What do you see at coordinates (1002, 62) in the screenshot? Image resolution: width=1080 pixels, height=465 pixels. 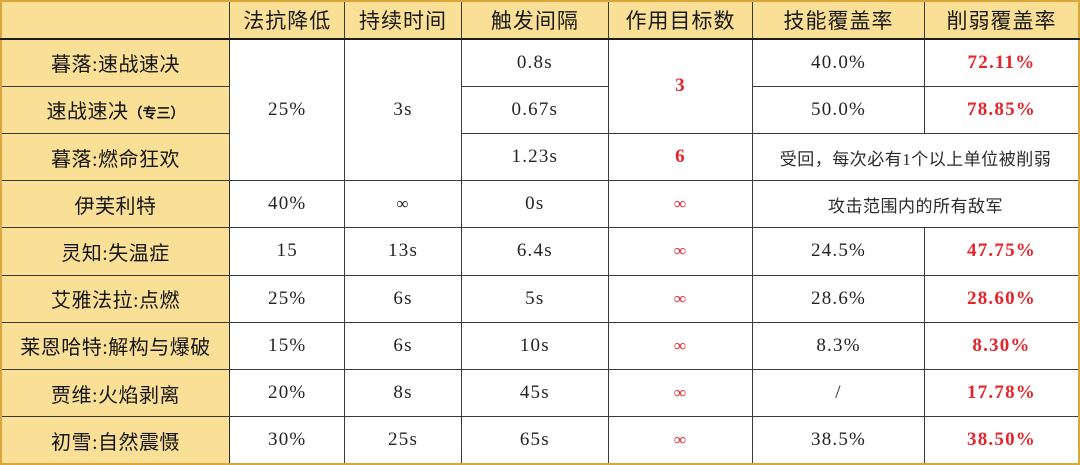 I see `cell-debuff-coverage: 72.11%` at bounding box center [1002, 62].